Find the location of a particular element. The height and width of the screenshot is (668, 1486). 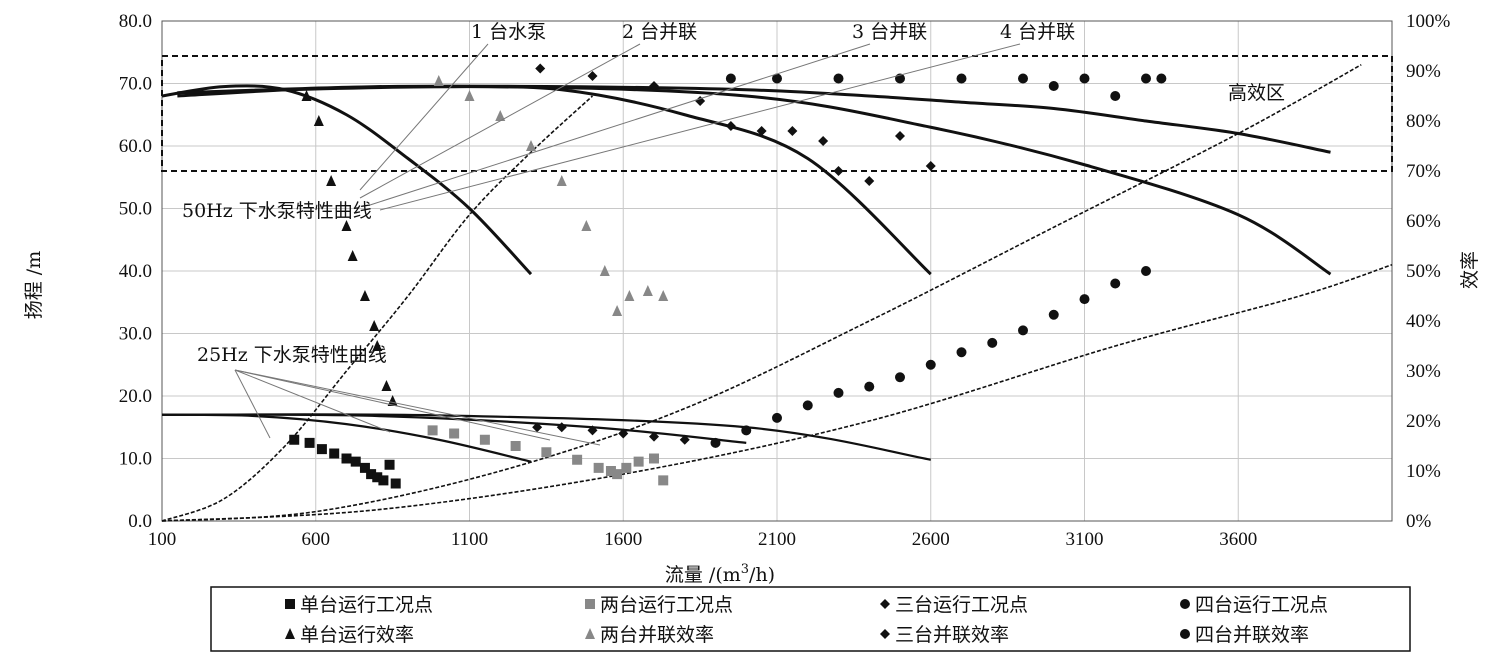

legend-label-5: 单台运行效率 is located at coordinates (357, 635).